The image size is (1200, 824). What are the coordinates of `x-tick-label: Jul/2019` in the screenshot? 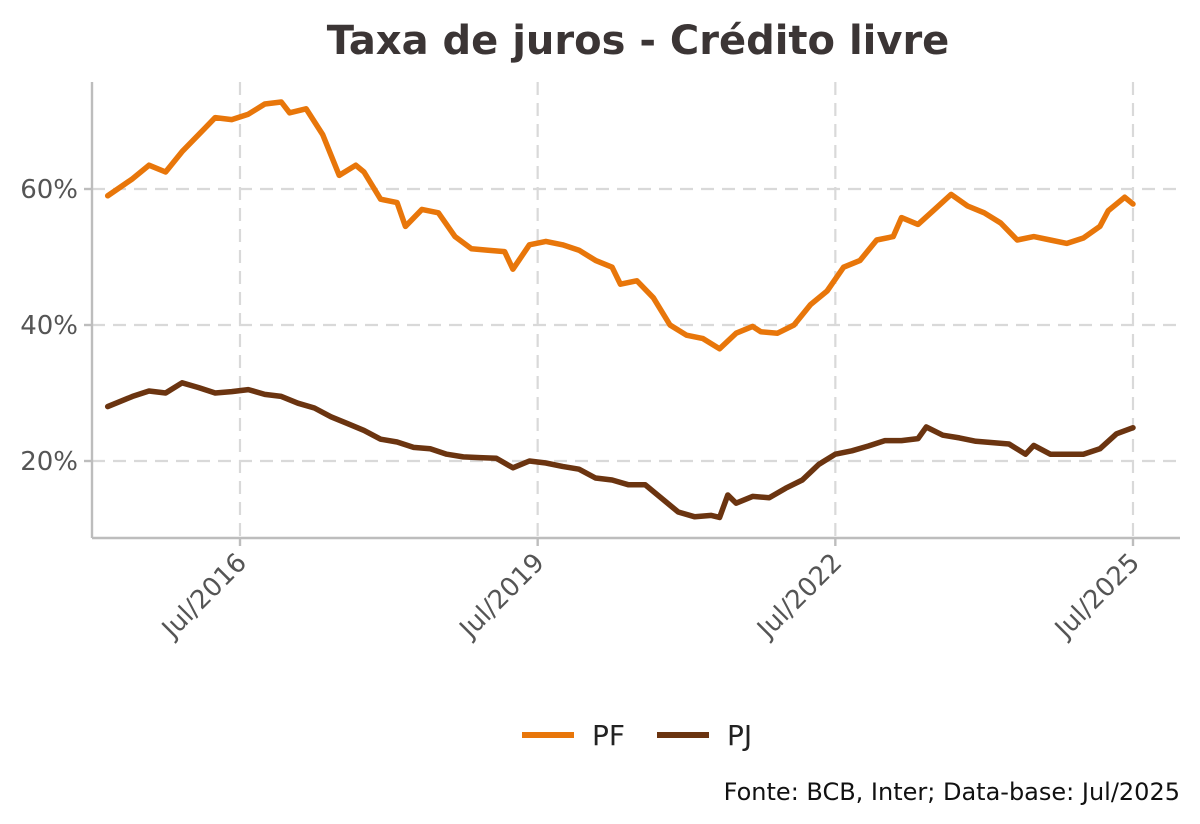 It's located at (502, 597).